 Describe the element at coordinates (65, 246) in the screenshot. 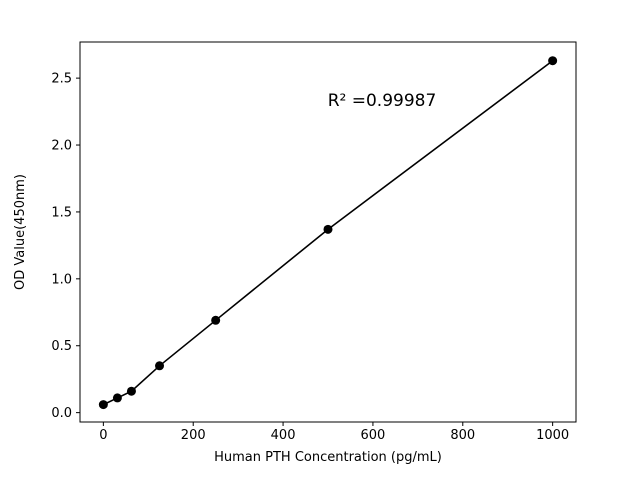

I see `y-axis-ticks: 0.0 0.5 1.0 1.5 2.0 2.5` at that location.